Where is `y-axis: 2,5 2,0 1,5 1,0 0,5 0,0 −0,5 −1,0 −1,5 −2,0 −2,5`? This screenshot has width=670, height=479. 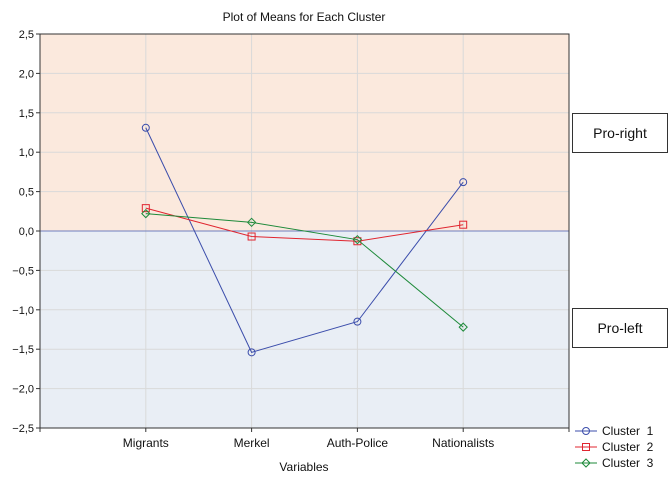
y-axis: 2,5 2,0 1,5 1,0 0,5 0,0 −0,5 −1,0 −1,5 −2,0 −2,5 is located at coordinates (26, 232).